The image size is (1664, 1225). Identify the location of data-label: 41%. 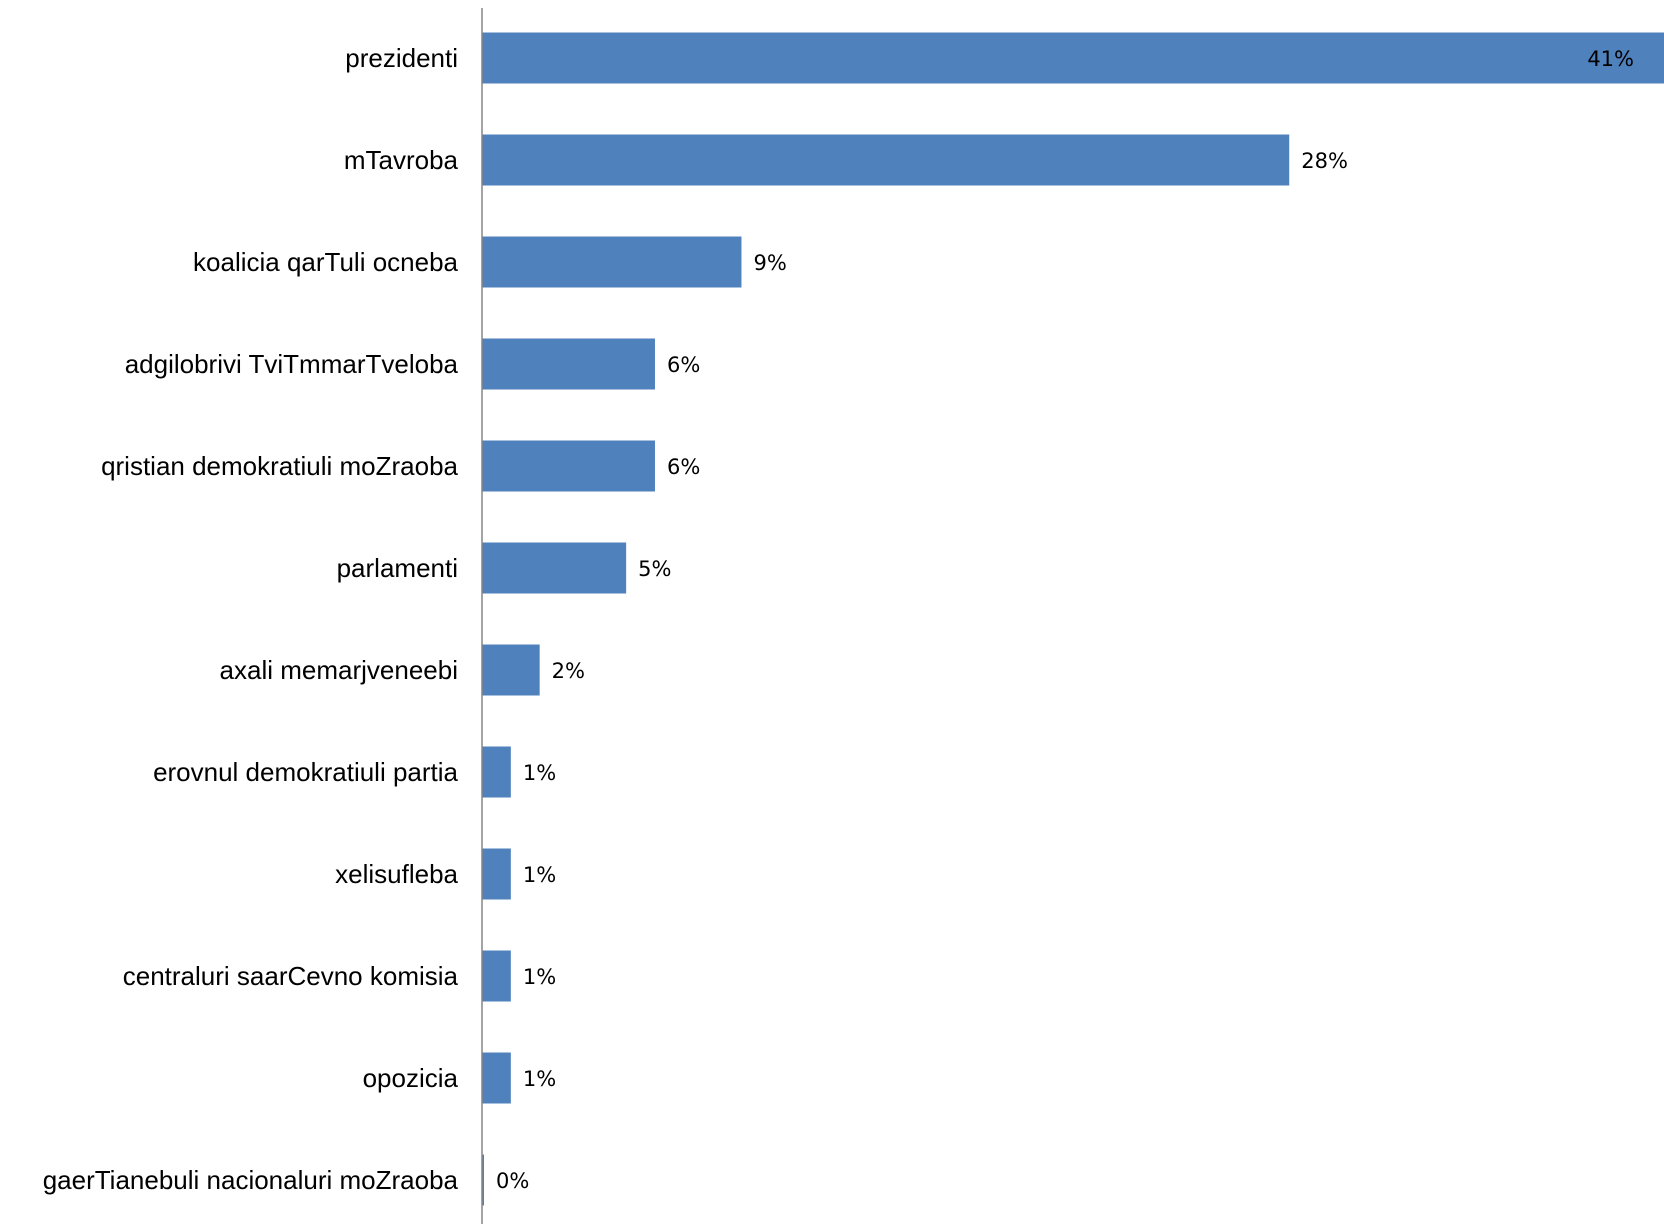
(1610, 59).